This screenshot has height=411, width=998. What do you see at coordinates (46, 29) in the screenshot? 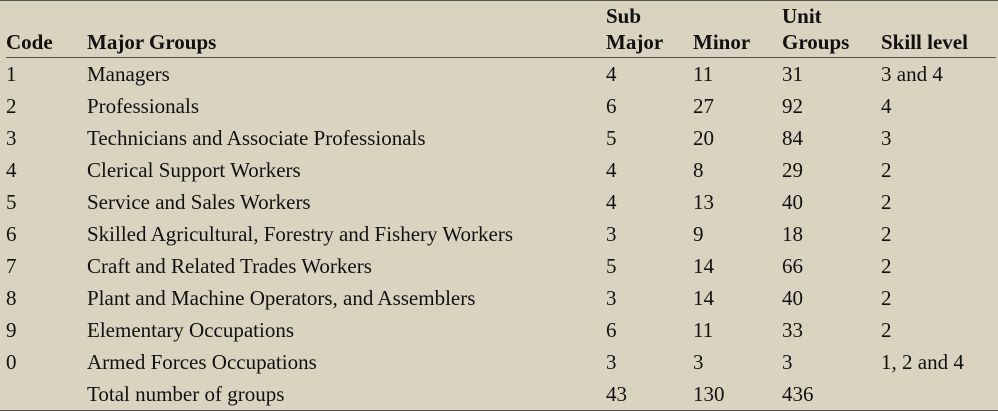
I see `header-code: Code` at bounding box center [46, 29].